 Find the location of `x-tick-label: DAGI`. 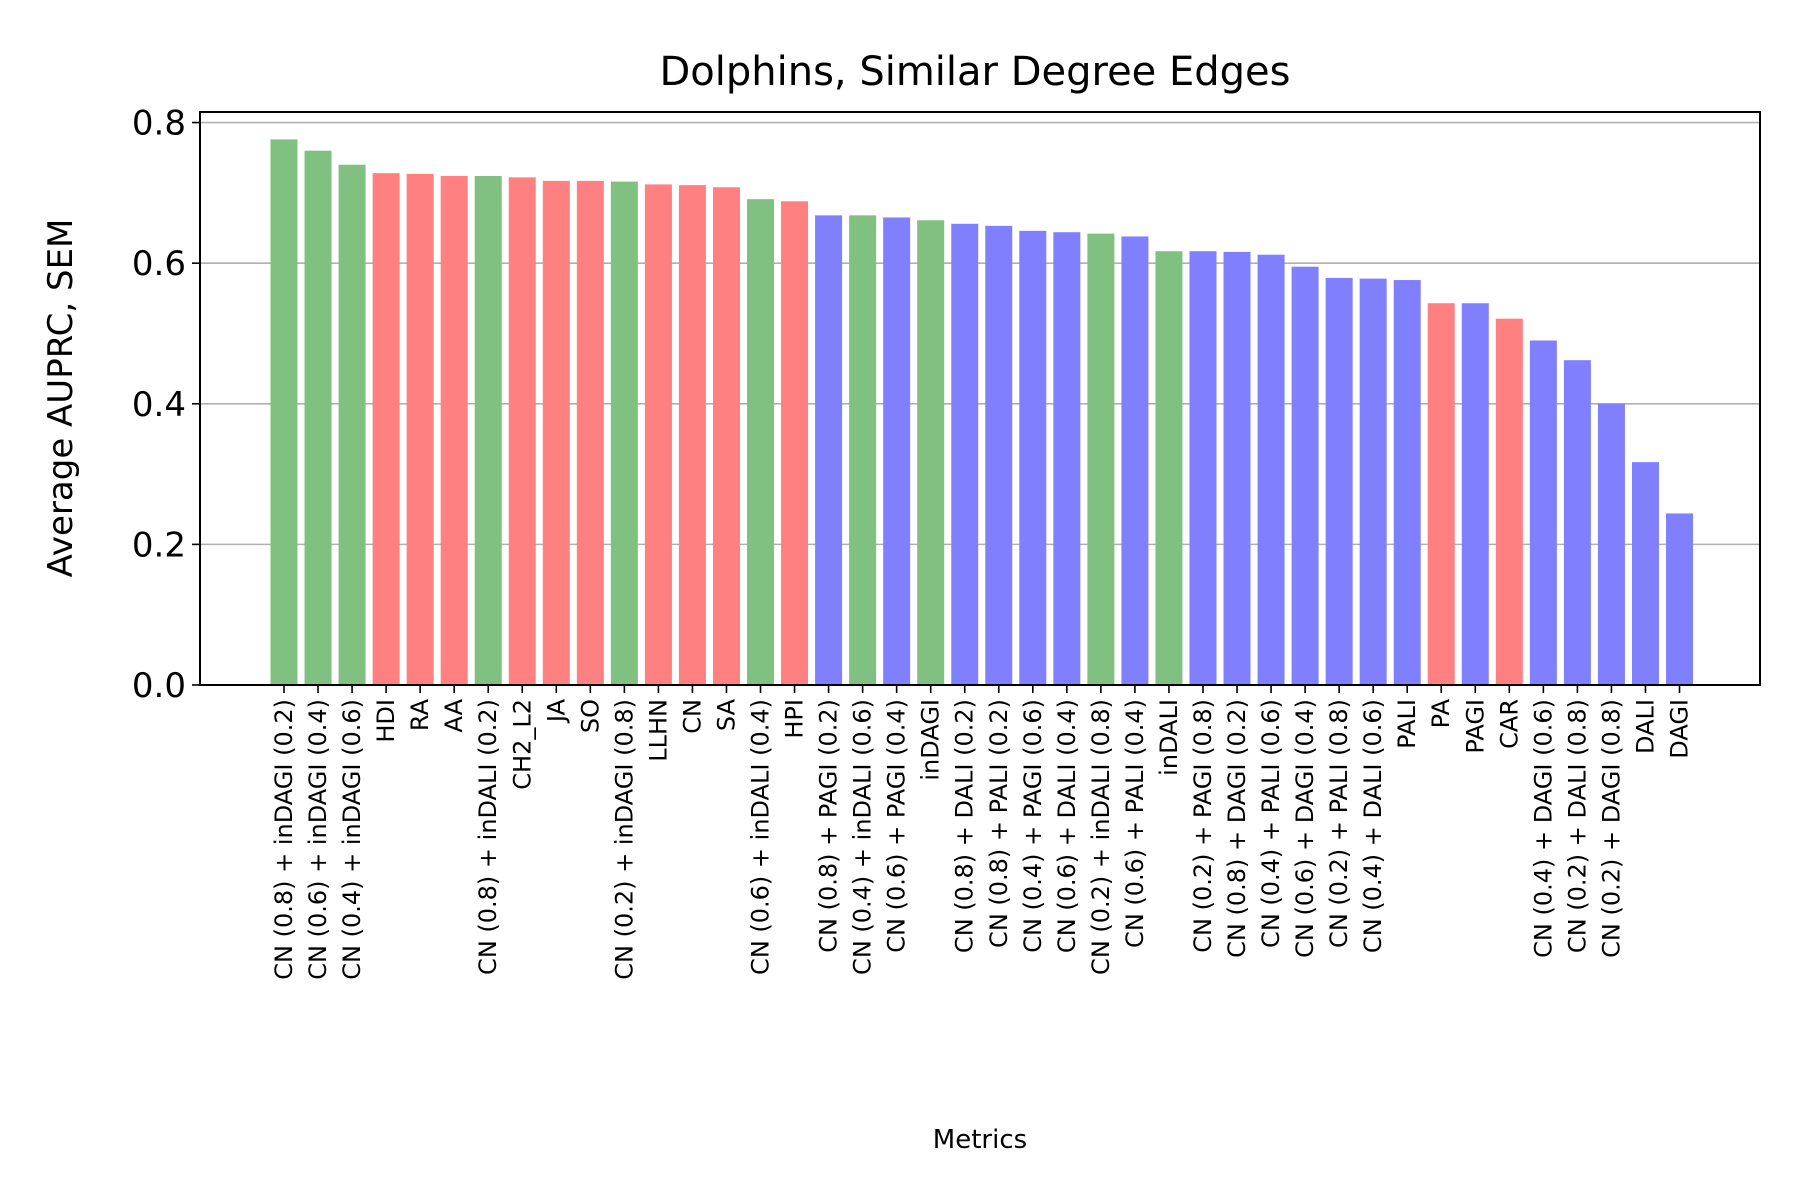

x-tick-label: DAGI is located at coordinates (1680, 729).